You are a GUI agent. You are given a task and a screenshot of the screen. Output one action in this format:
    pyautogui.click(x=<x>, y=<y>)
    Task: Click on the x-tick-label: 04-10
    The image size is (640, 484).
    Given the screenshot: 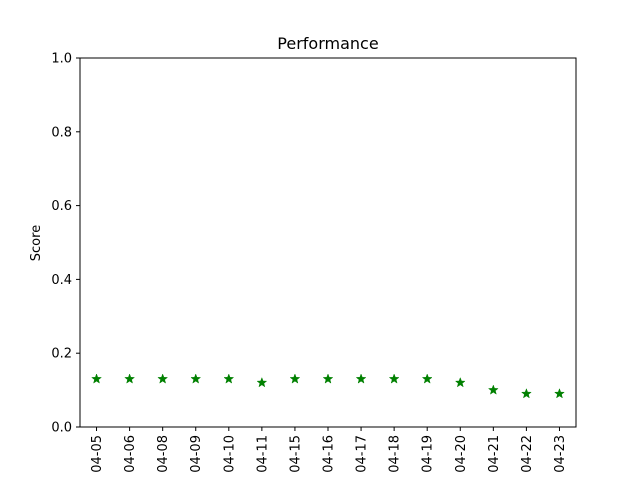 What is the action you would take?
    pyautogui.click(x=229, y=454)
    